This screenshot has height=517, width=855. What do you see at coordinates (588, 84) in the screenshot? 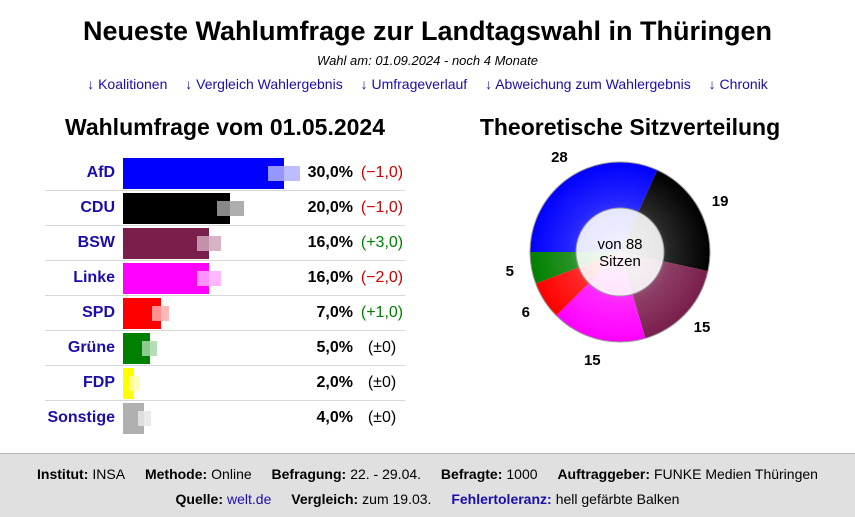
I see `nav-link-abweichung: ↓ Abweichung zum Wahlergebnis` at bounding box center [588, 84].